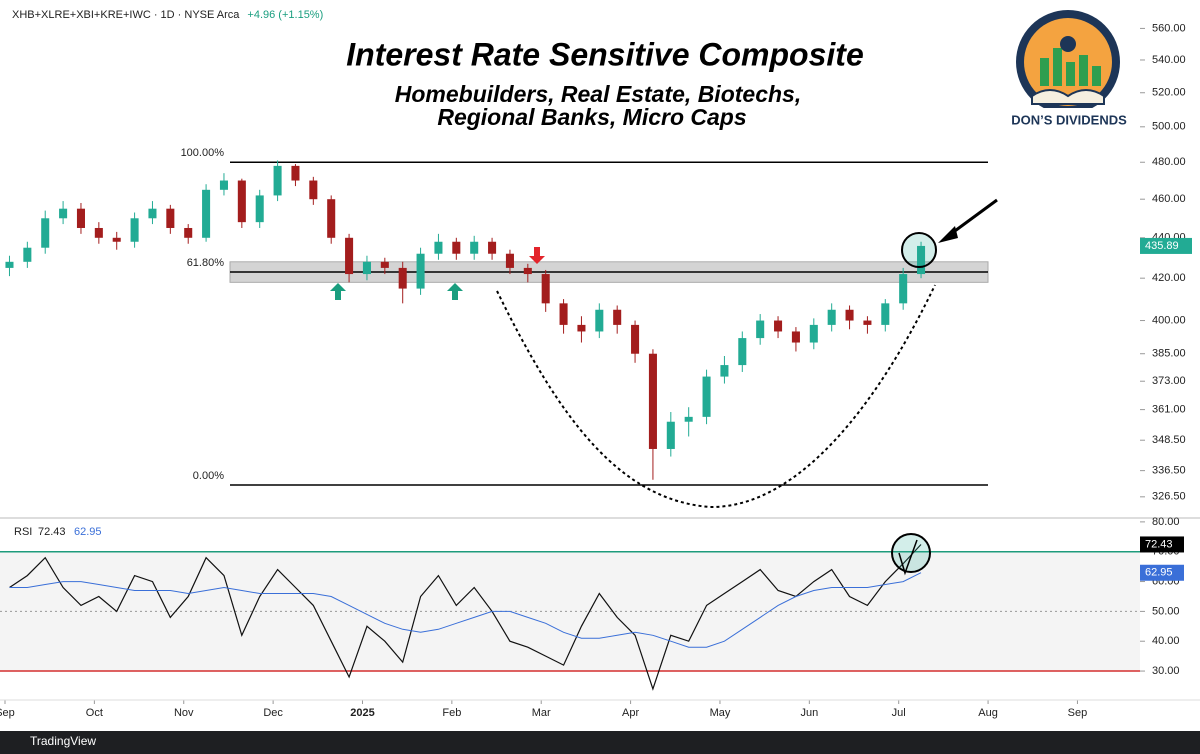  I want to click on logo-text: DON’S DIVIDENDS, so click(1069, 119).